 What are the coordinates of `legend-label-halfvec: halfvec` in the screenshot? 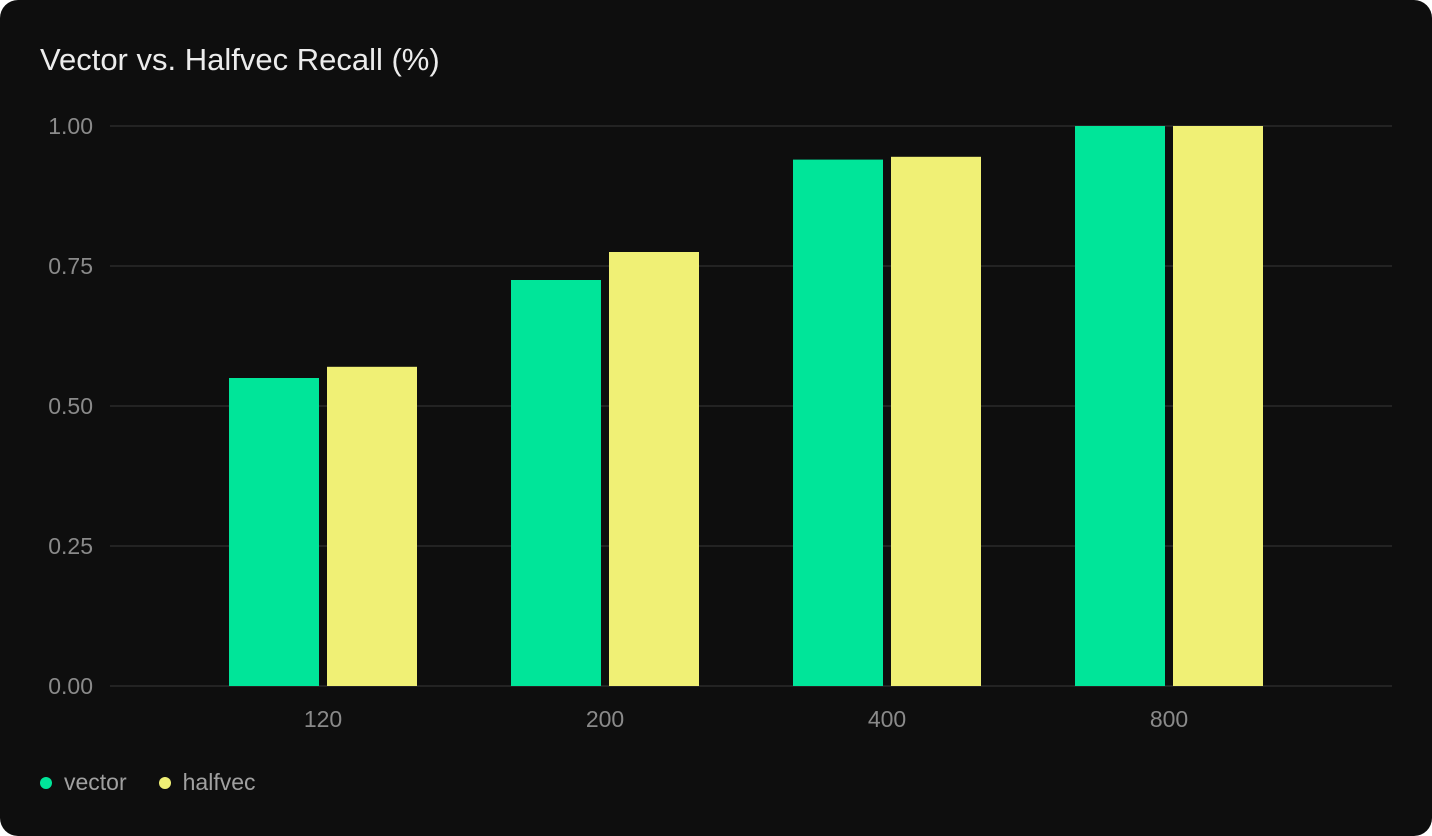 It's located at (219, 782).